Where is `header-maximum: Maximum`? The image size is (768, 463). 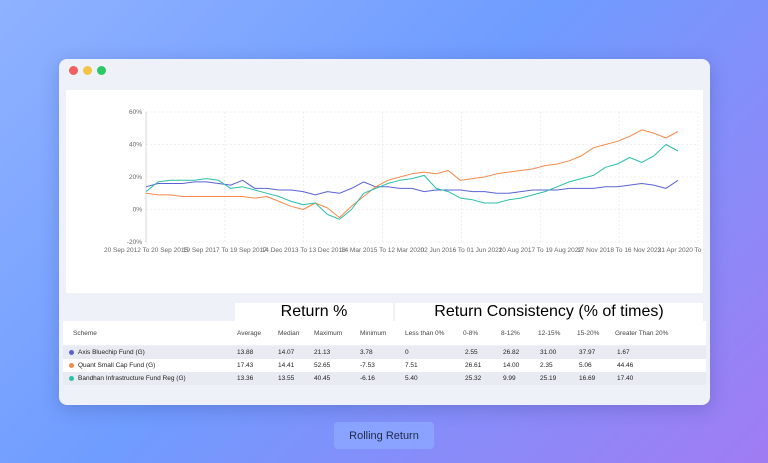 header-maximum: Maximum is located at coordinates (328, 333).